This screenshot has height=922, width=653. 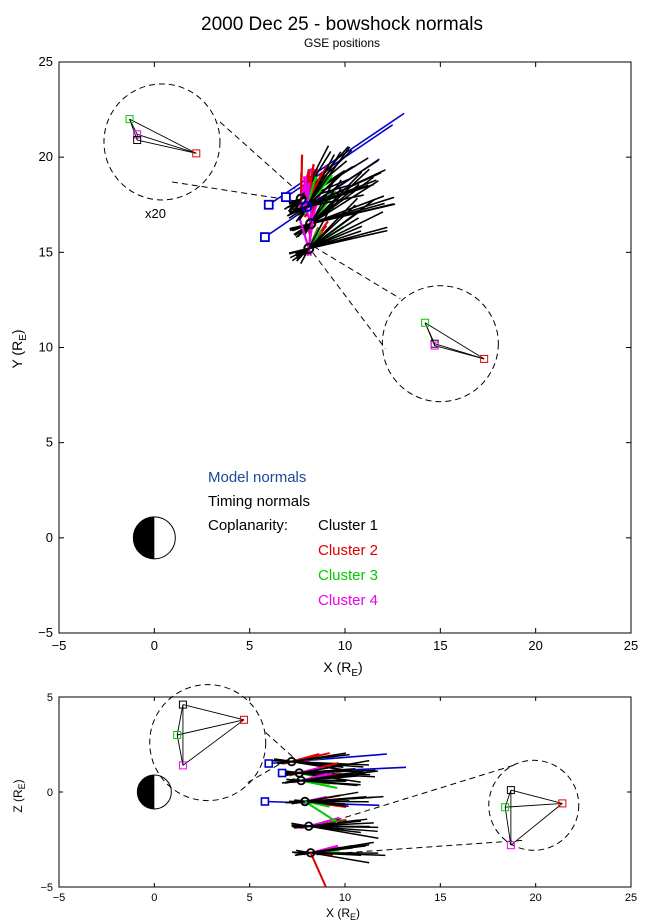 What do you see at coordinates (342, 43) in the screenshot?
I see `chart-subtitle: GSE positions` at bounding box center [342, 43].